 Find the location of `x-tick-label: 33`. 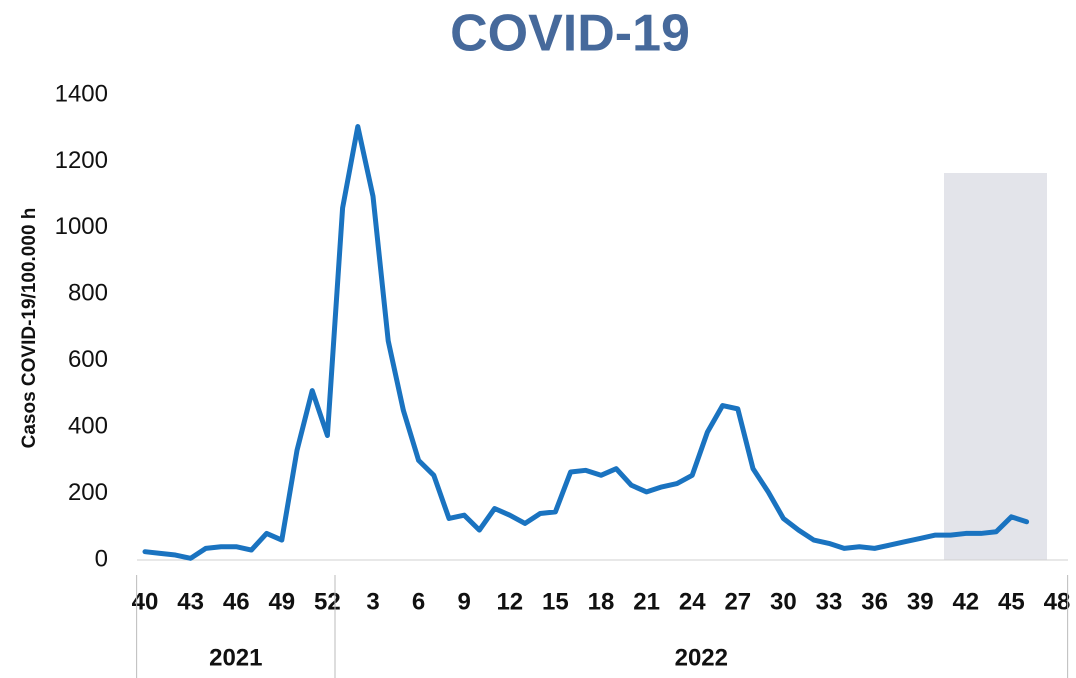

x-tick-label: 33 is located at coordinates (829, 601).